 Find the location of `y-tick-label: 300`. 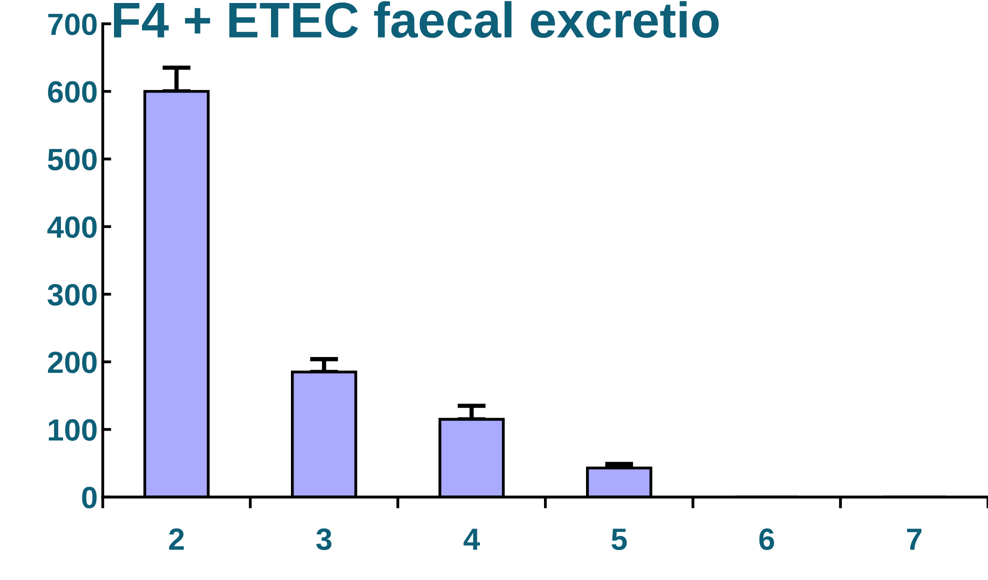

y-tick-label: 300 is located at coordinates (72, 295).